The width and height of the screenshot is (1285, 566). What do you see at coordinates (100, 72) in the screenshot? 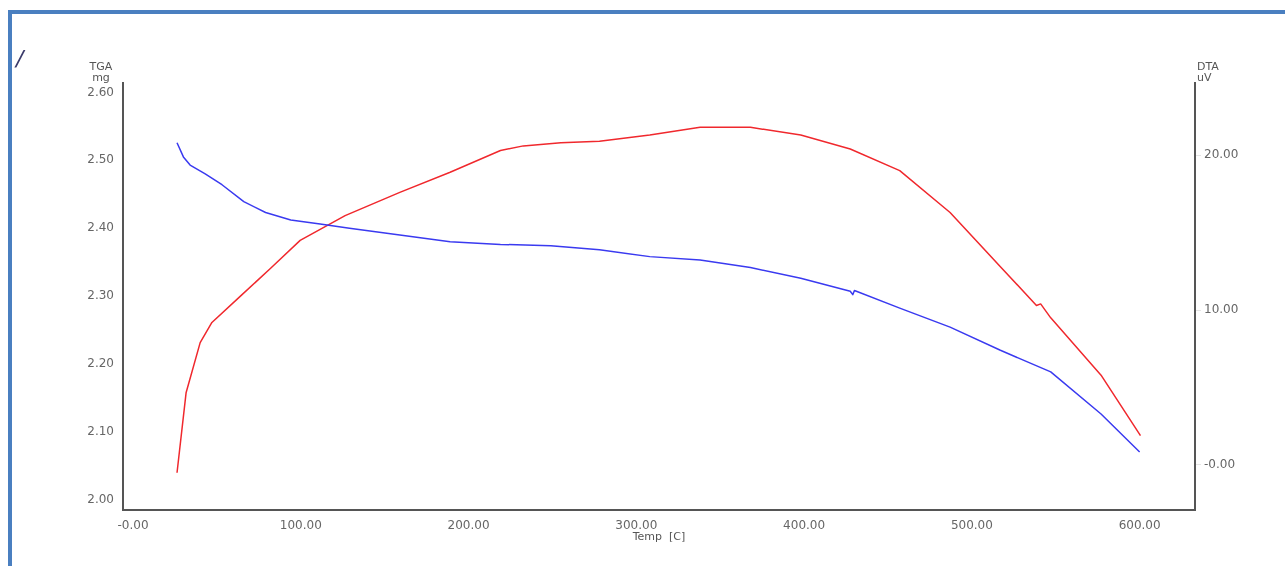
I see `y-axis-title: TGA mg` at bounding box center [100, 72].